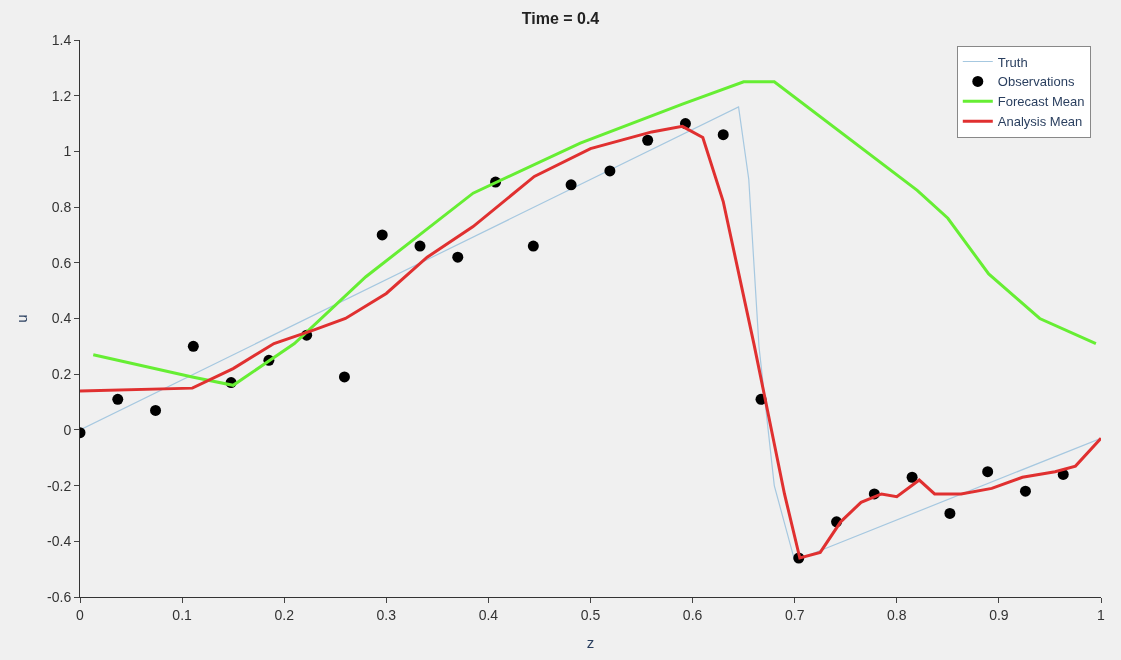  What do you see at coordinates (1036, 82) in the screenshot?
I see `legend-label: Observations` at bounding box center [1036, 82].